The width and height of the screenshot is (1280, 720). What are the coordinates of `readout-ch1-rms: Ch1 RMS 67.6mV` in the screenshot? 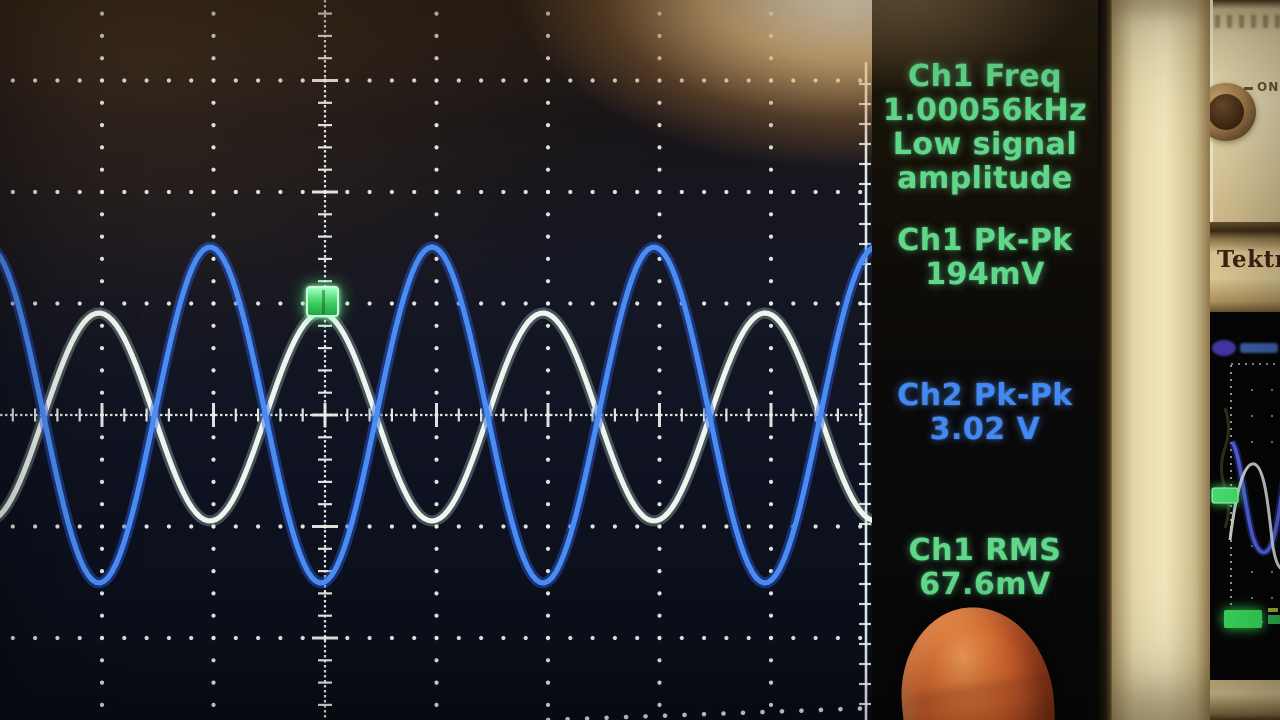 It's located at (985, 568).